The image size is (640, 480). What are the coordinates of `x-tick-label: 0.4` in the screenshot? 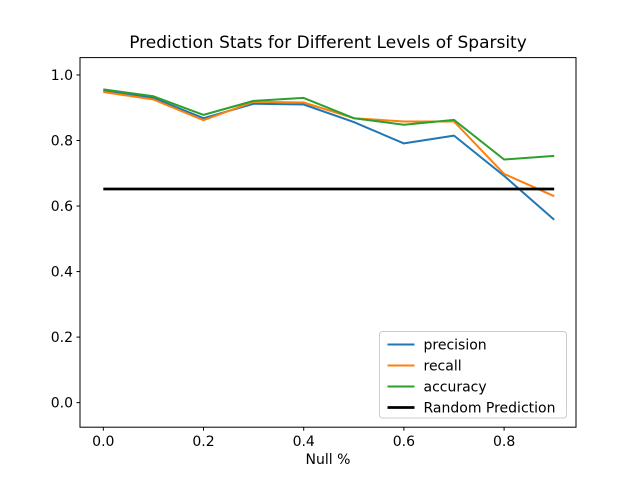 It's located at (304, 442).